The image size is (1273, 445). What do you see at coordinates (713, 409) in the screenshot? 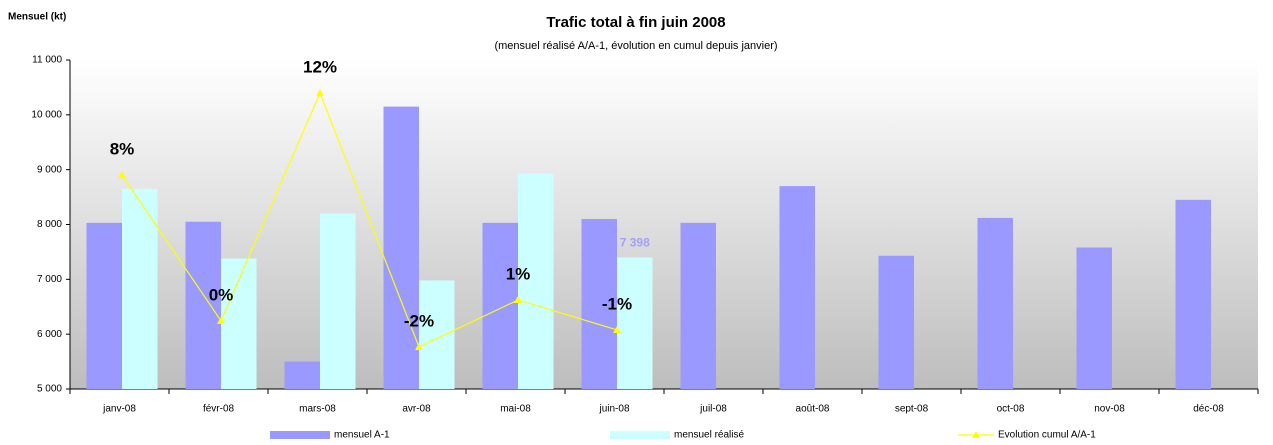
I see `x-tick-label: juil-08` at bounding box center [713, 409].